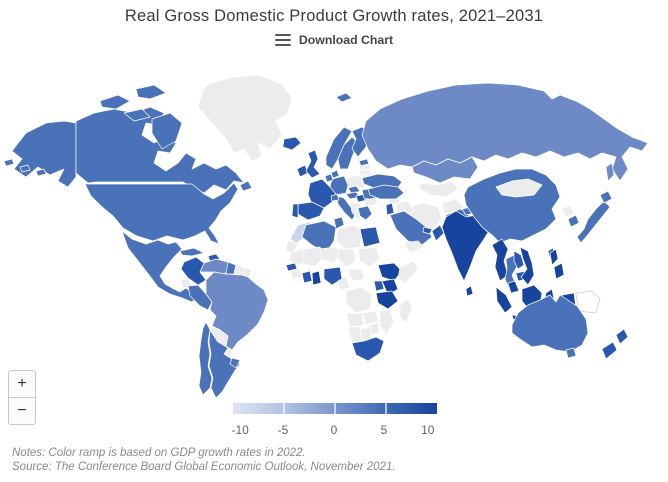 The image size is (668, 482). I want to click on hamburger-icon, so click(282, 40).